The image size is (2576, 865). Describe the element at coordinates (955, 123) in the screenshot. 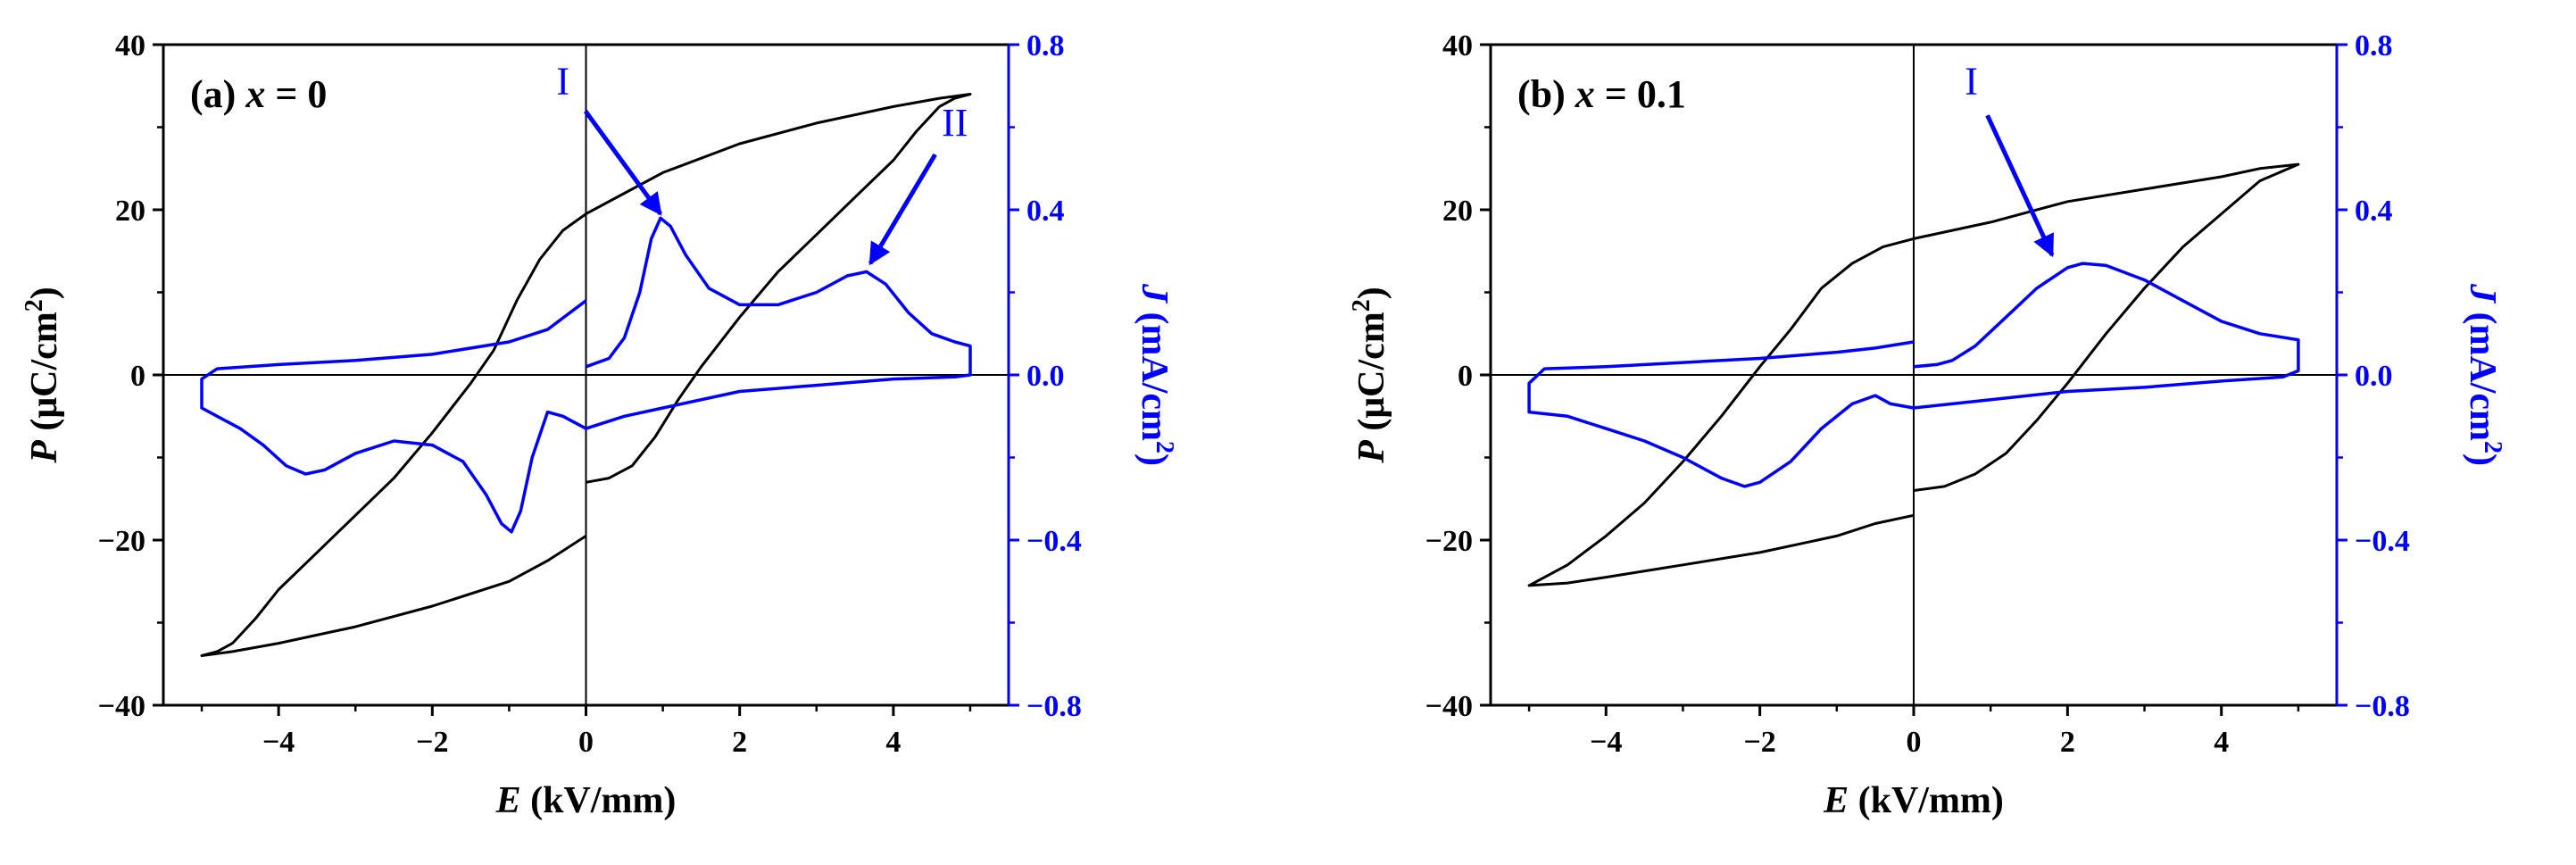

I see `annotation-label: II` at that location.